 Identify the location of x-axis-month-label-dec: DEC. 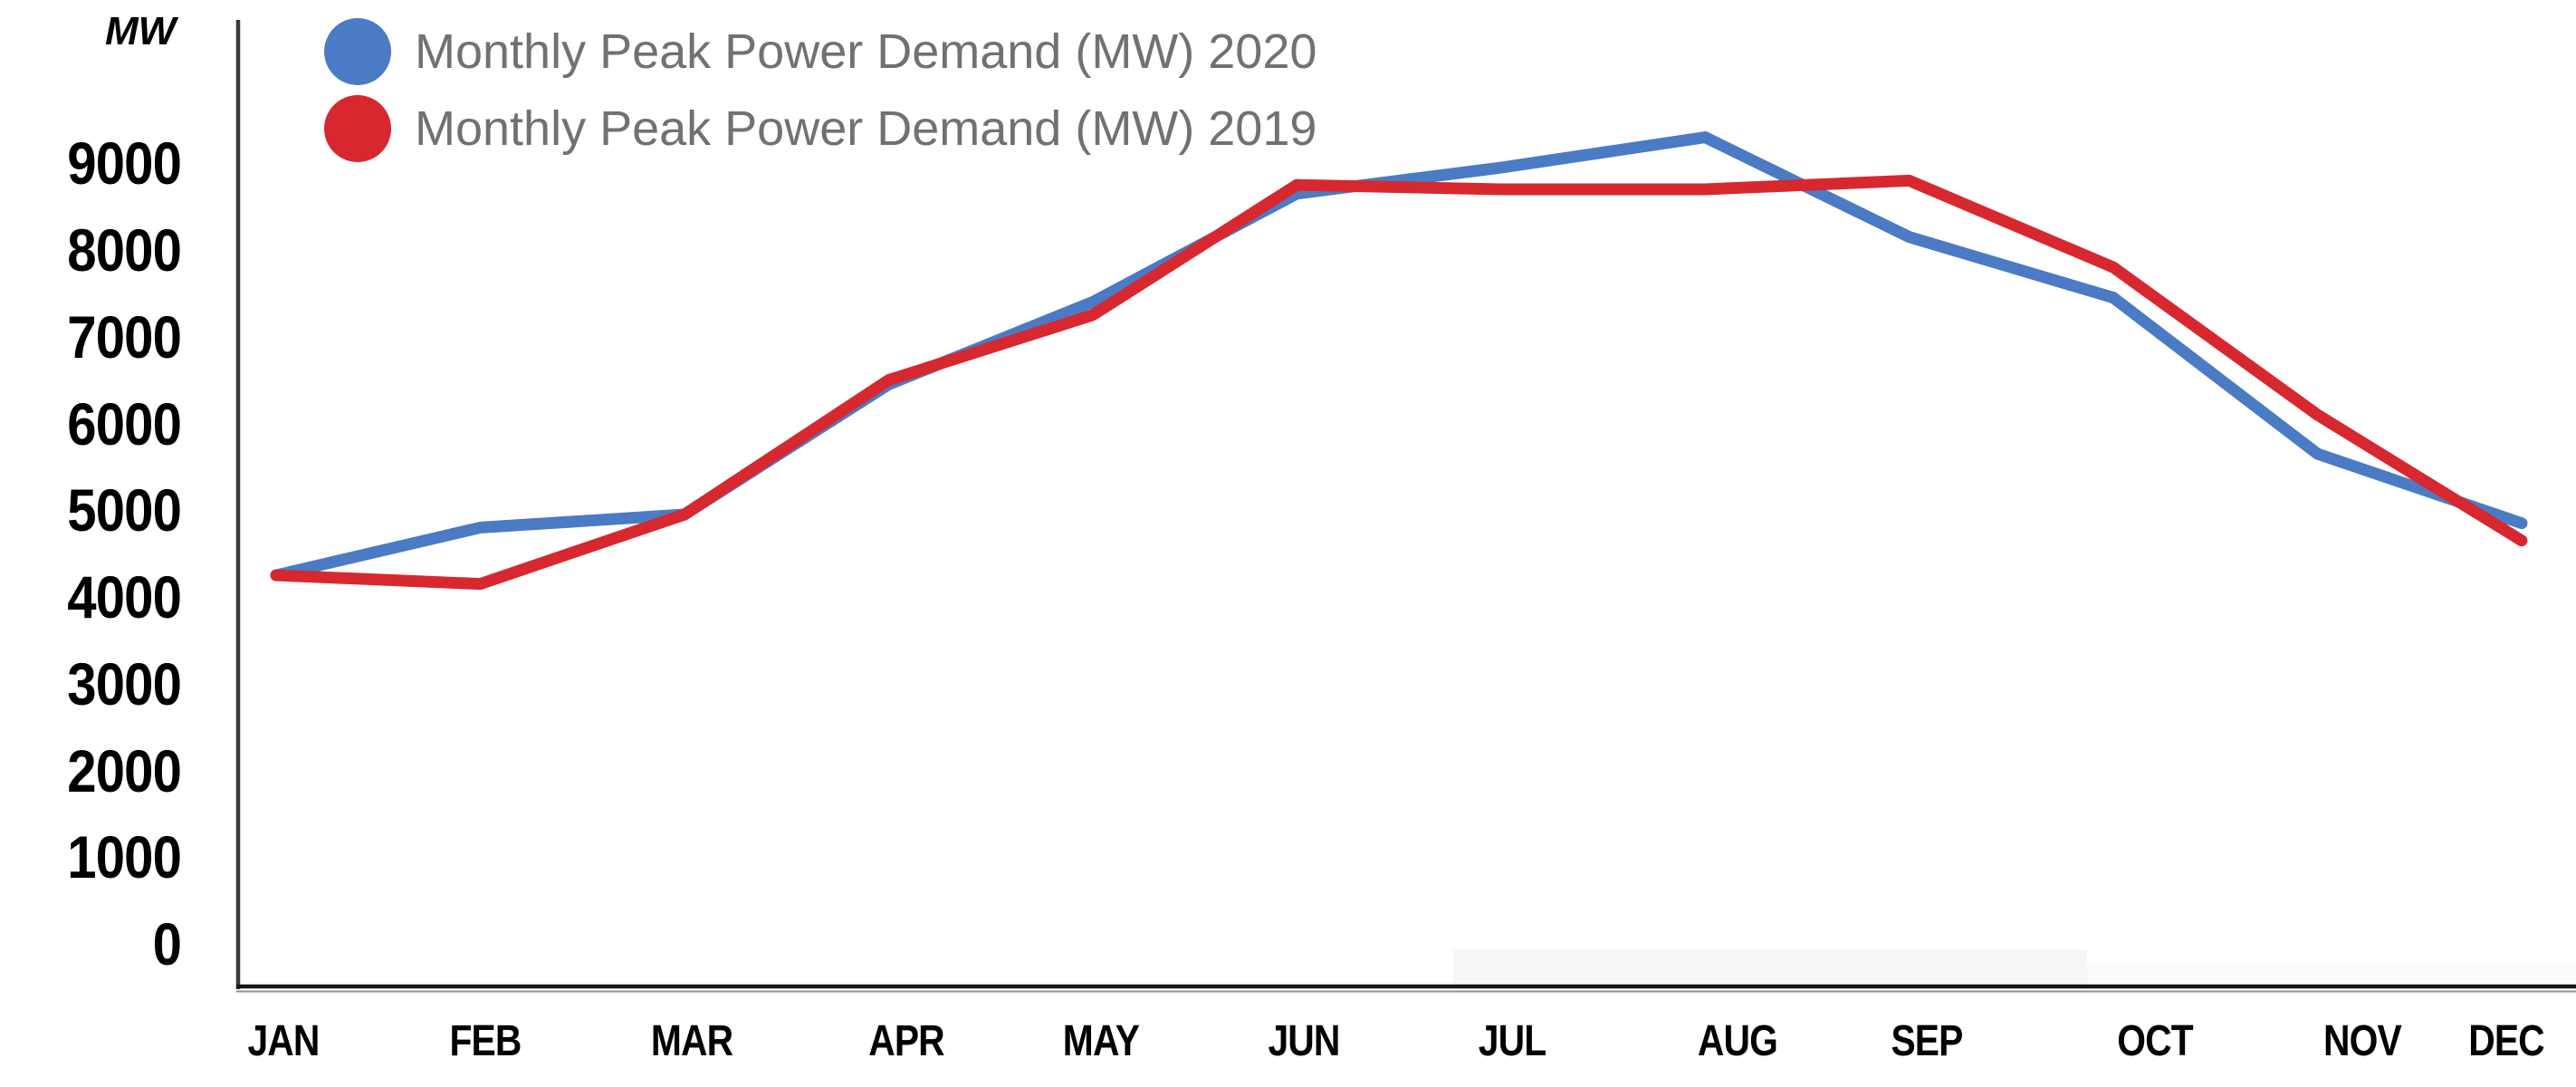
(2506, 1041).